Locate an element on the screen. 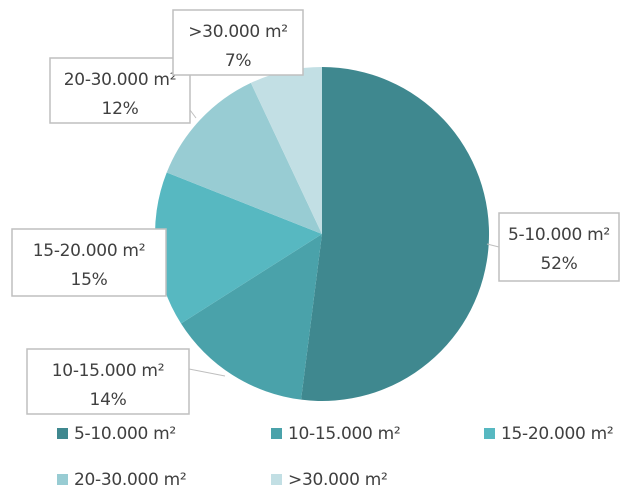 Image resolution: width=620 pixels, height=492 pixels. legend-label: 15-20.000 m² is located at coordinates (557, 434).